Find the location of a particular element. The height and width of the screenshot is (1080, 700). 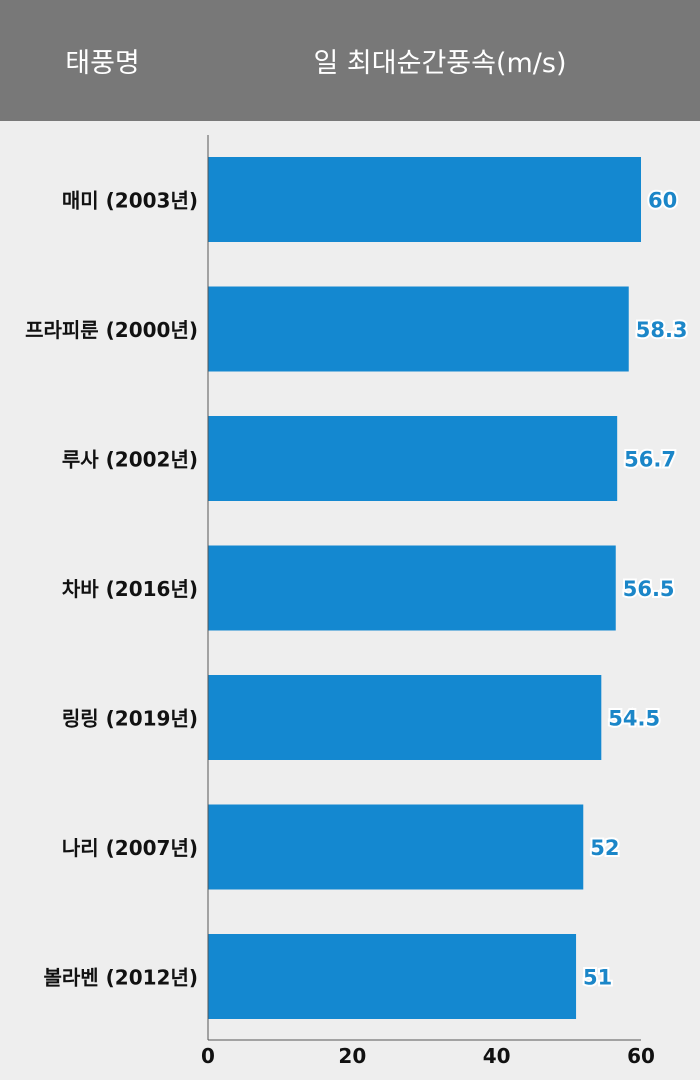

category-label: 루사 (2002년) is located at coordinates (130, 460).